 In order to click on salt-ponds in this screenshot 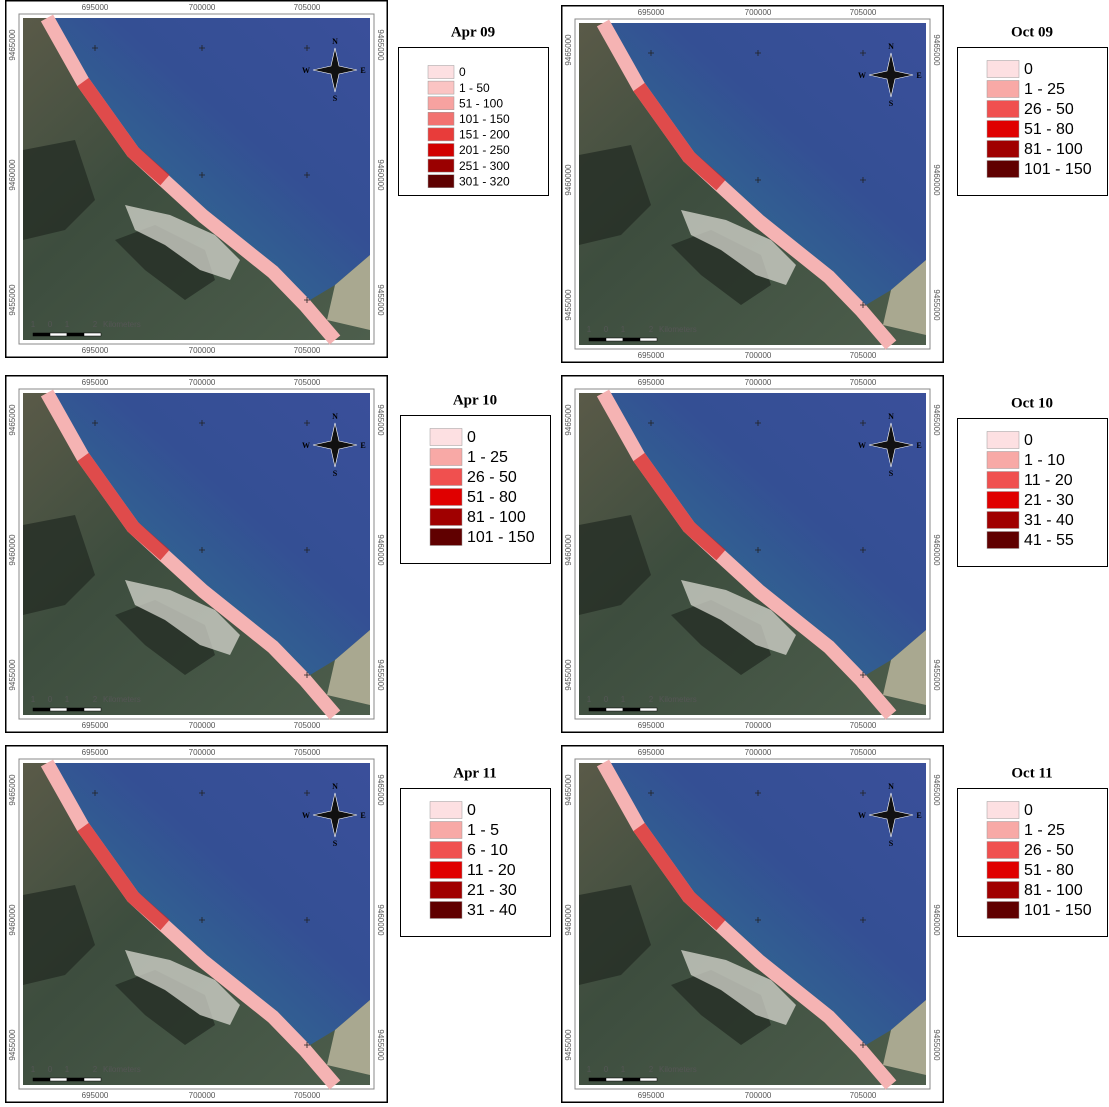, I will do `click(182, 987)`.